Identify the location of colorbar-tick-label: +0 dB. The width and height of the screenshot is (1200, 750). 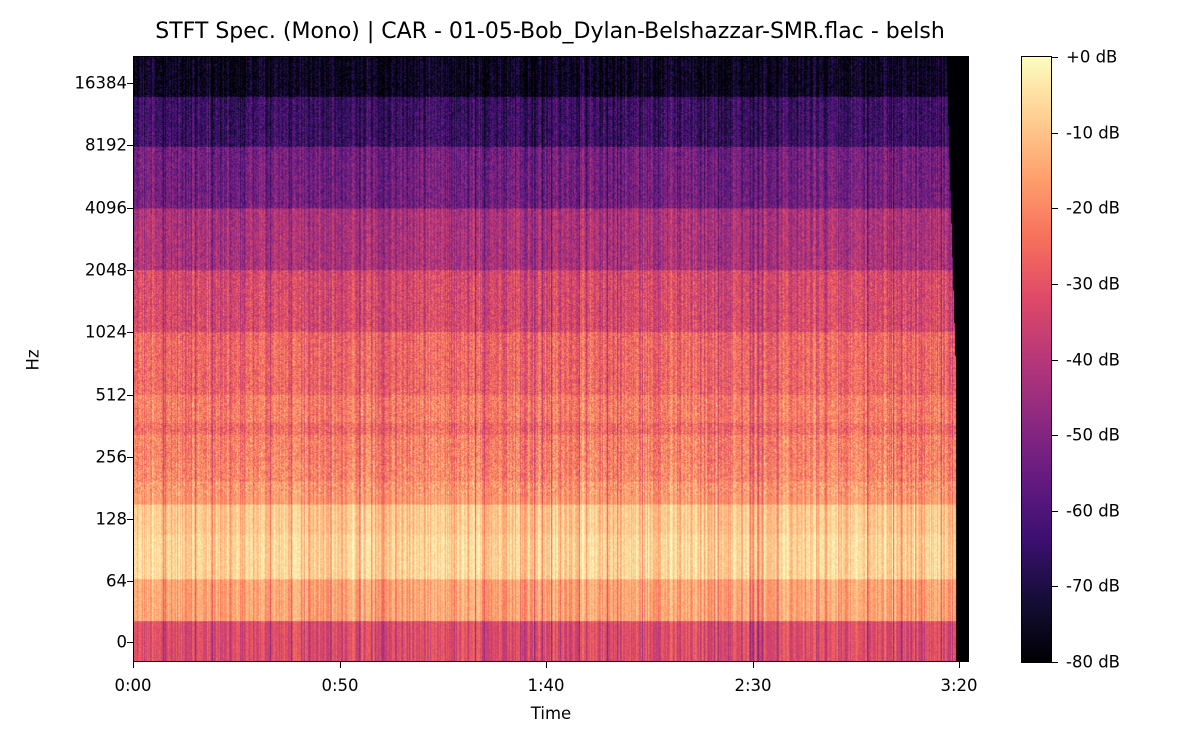
(1092, 57).